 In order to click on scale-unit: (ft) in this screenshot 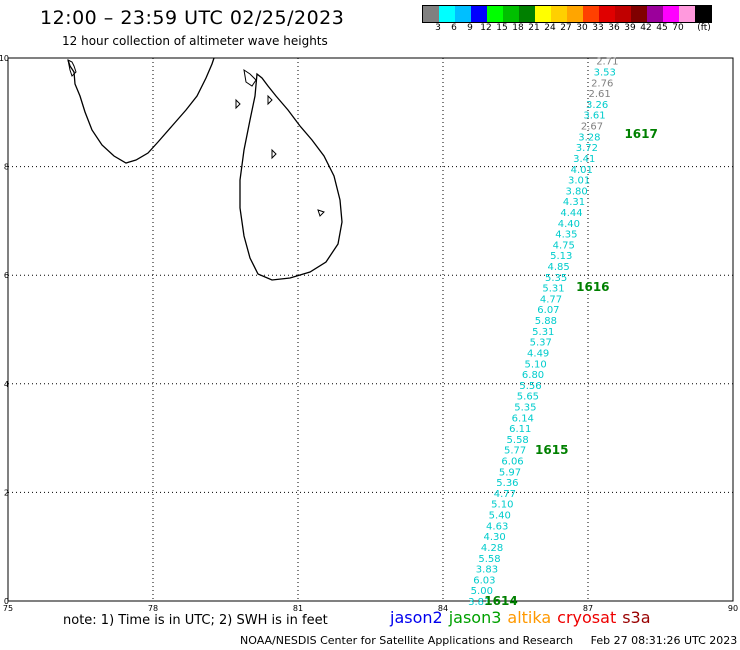, I will do `click(704, 28)`.